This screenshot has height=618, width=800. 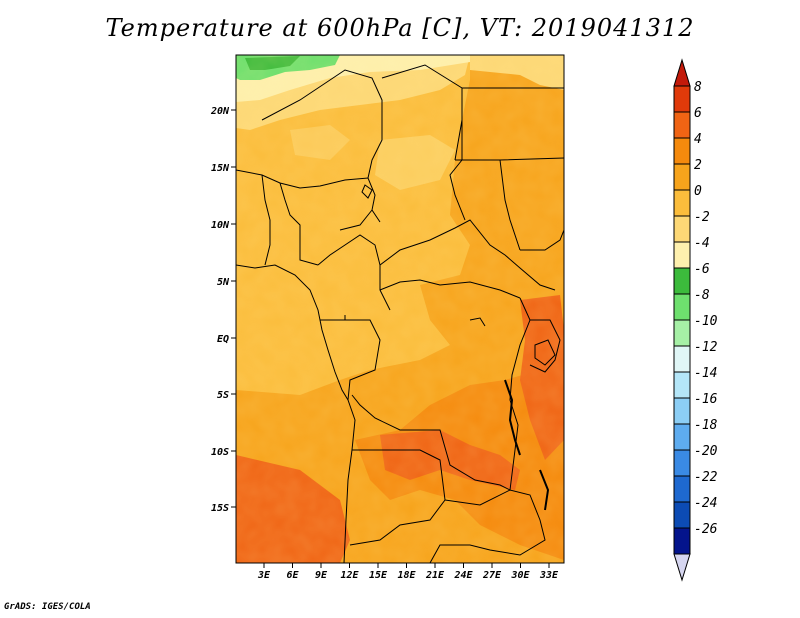 I want to click on colorbar-level-label: -20, so click(x=706, y=451).